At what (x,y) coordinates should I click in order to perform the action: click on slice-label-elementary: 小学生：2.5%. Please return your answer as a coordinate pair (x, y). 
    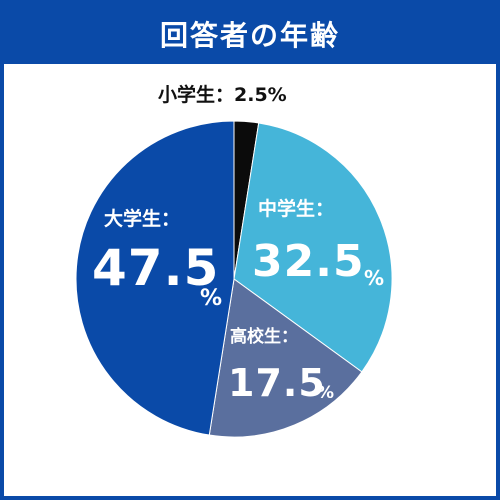
    Looking at the image, I should click on (222, 95).